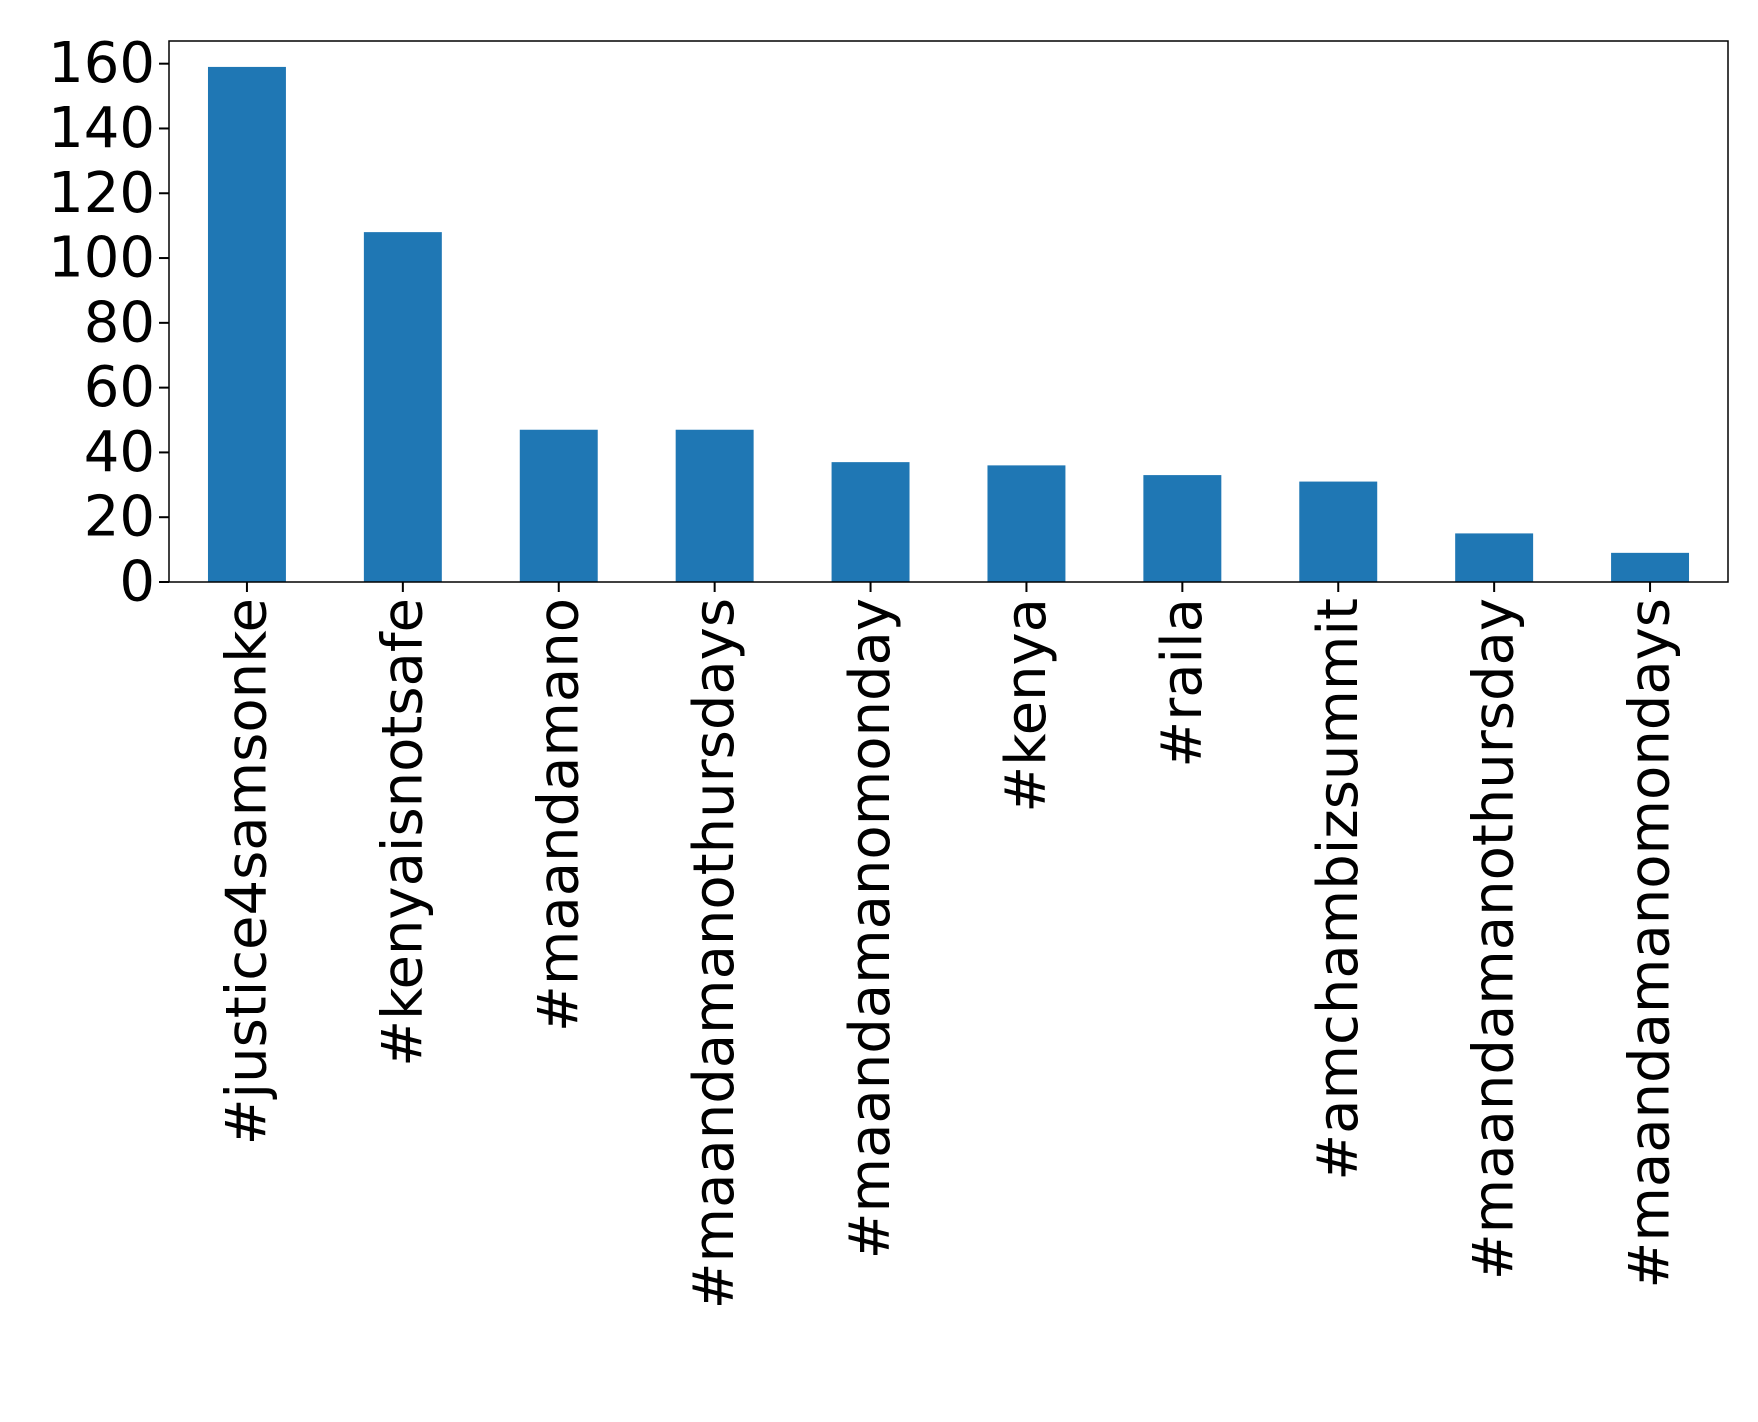  Describe the element at coordinates (558, 815) in the screenshot. I see `x-tick-label: #maandamano` at that location.